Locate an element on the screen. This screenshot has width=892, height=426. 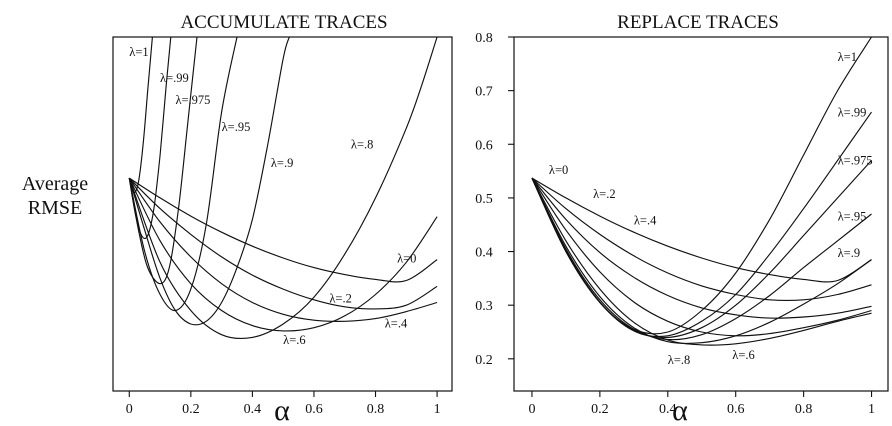
curve-label-acc-0: λ=1 is located at coordinates (138, 52).